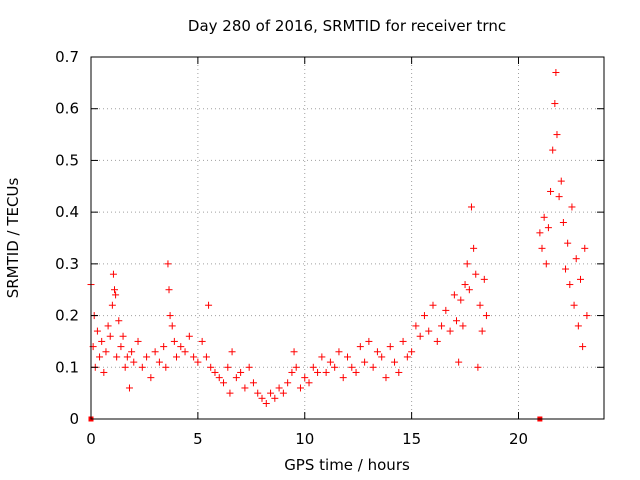 The image size is (640, 480). I want to click on x-tick-label: 15, so click(411, 439).